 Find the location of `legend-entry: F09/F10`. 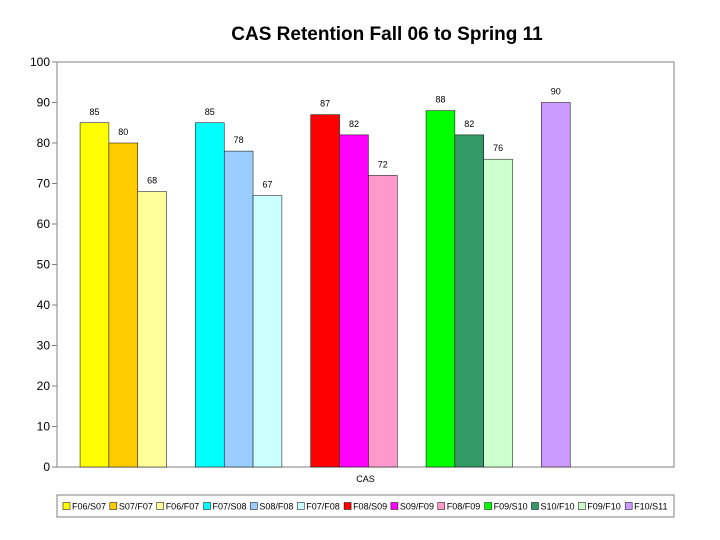

legend-entry: F09/F10 is located at coordinates (604, 507).